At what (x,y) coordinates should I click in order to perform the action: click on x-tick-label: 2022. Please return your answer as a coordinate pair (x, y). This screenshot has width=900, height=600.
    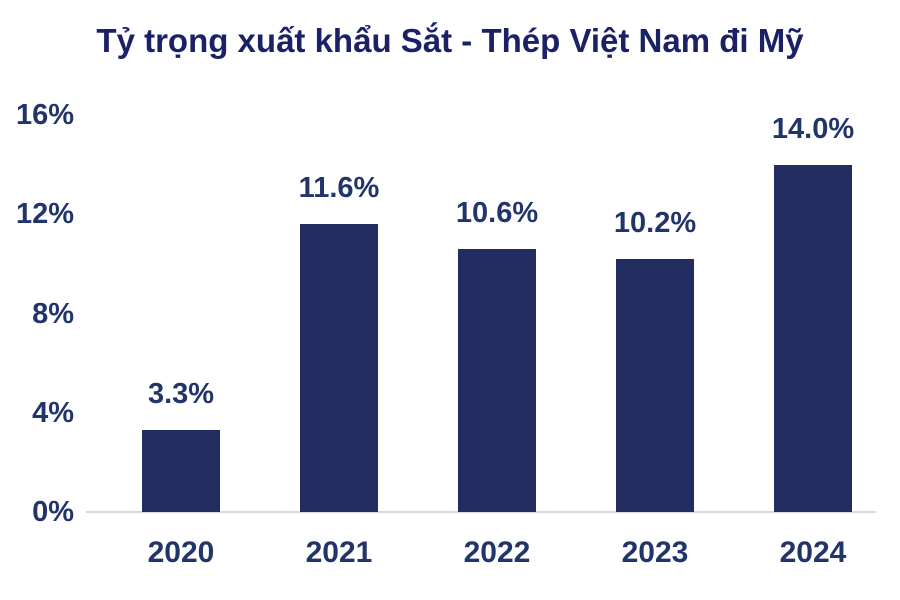
    Looking at the image, I should click on (497, 552).